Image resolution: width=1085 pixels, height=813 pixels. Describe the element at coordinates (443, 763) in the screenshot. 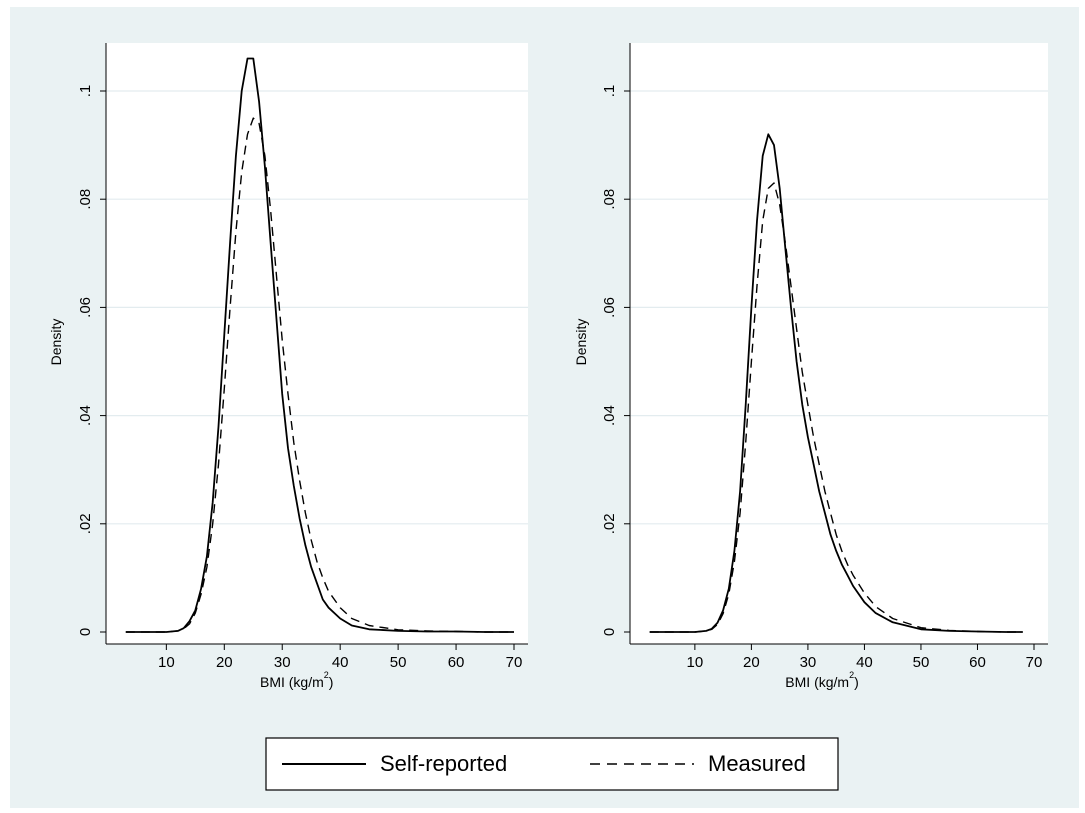

I see `legend-label-self-reported: Self-reported` at that location.